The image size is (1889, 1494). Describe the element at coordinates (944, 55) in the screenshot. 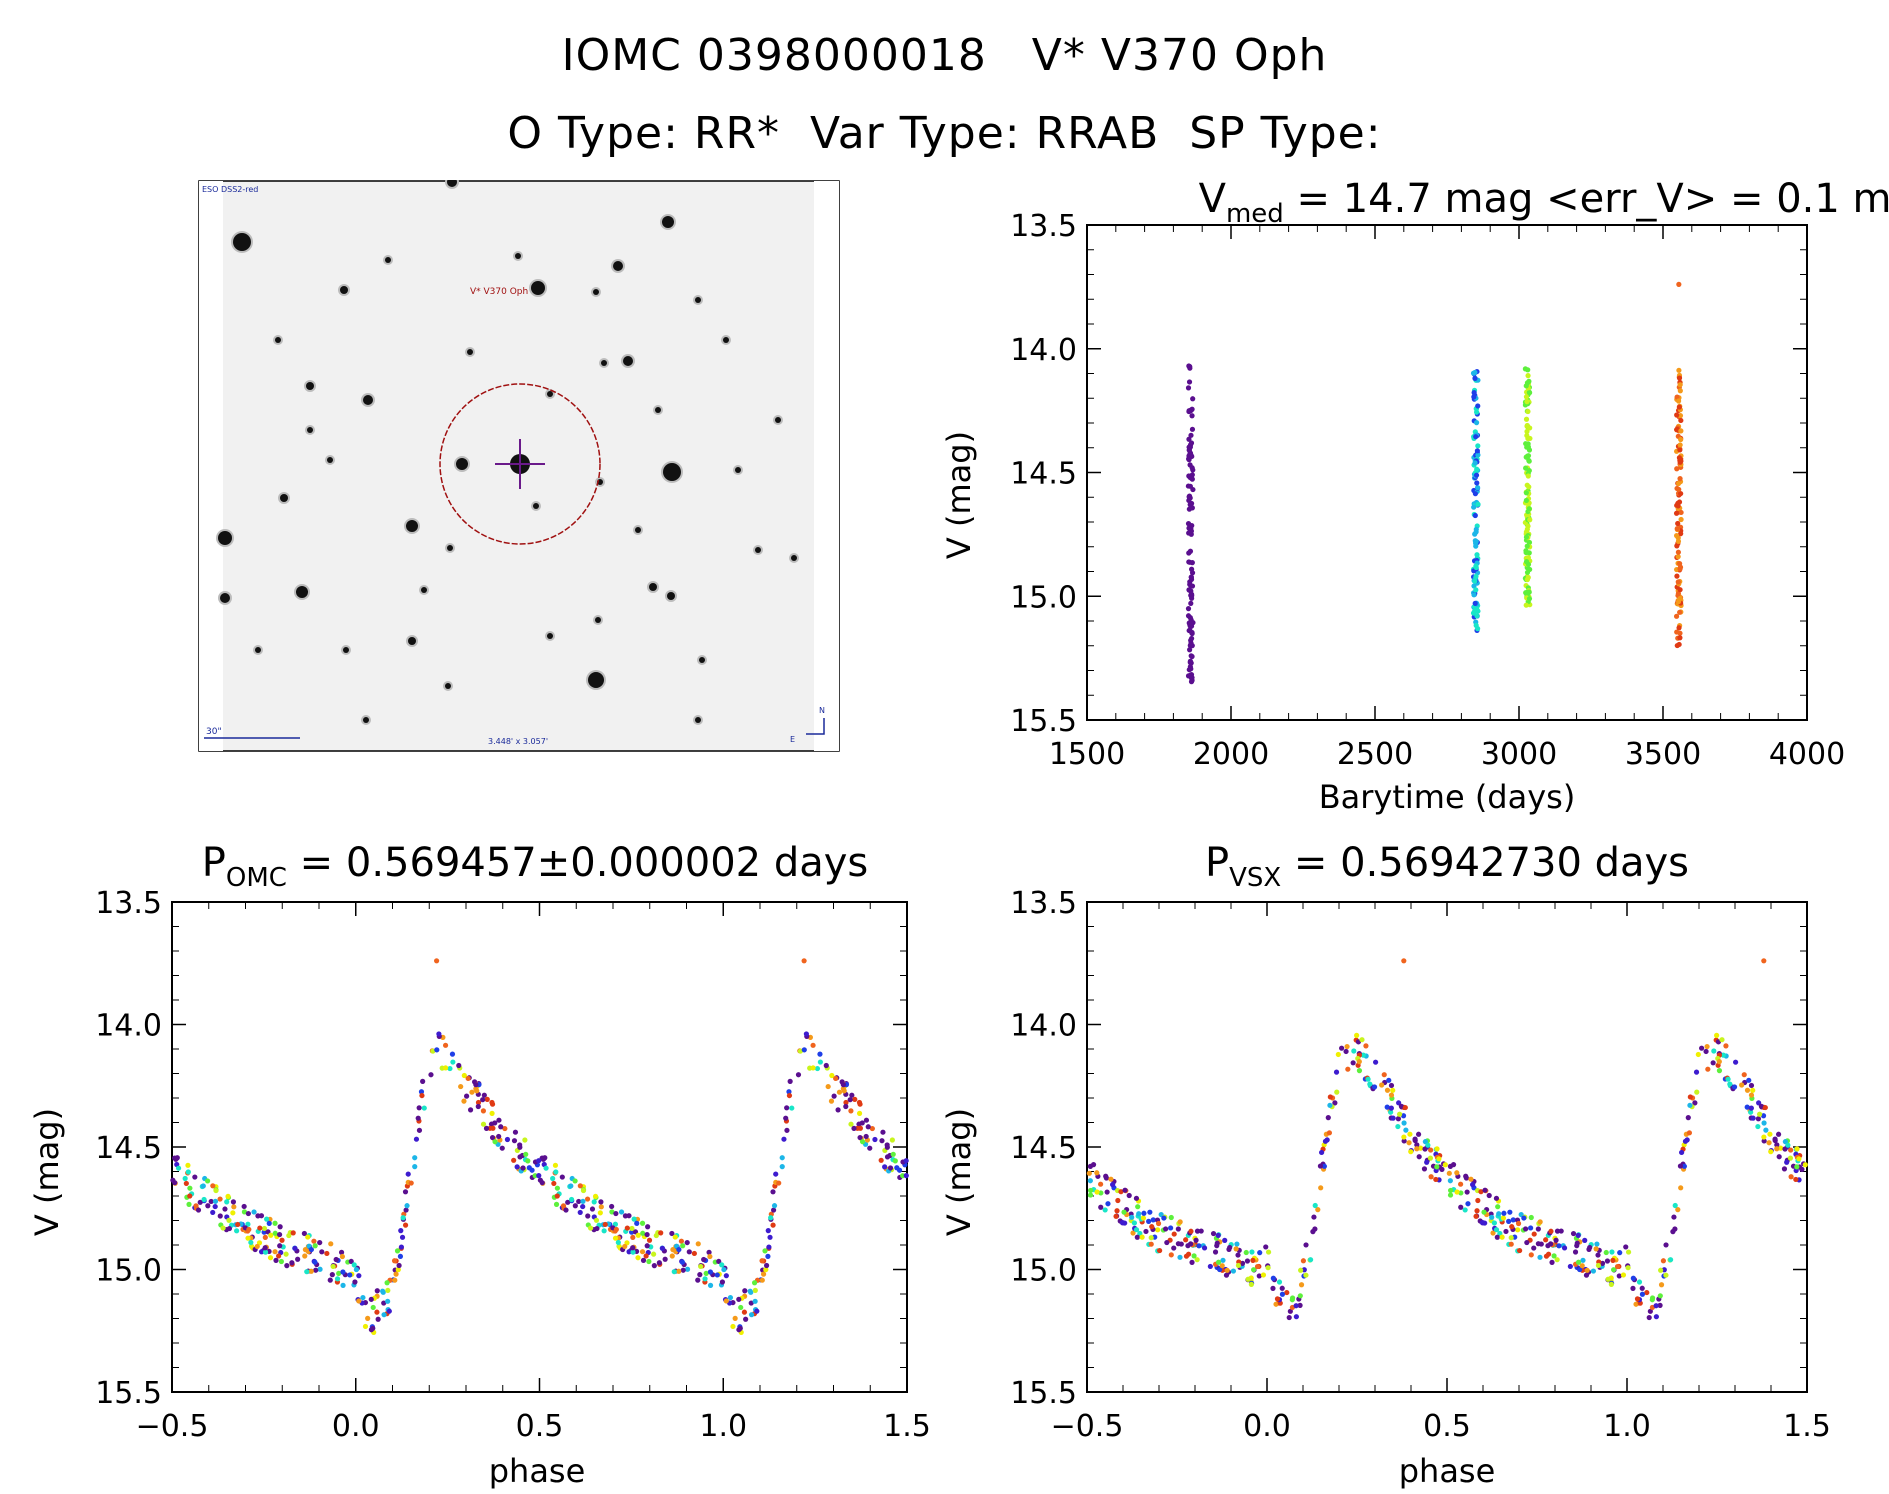

I see `chart-title-line1: IOMC 0398000018 V* V370 Oph` at that location.